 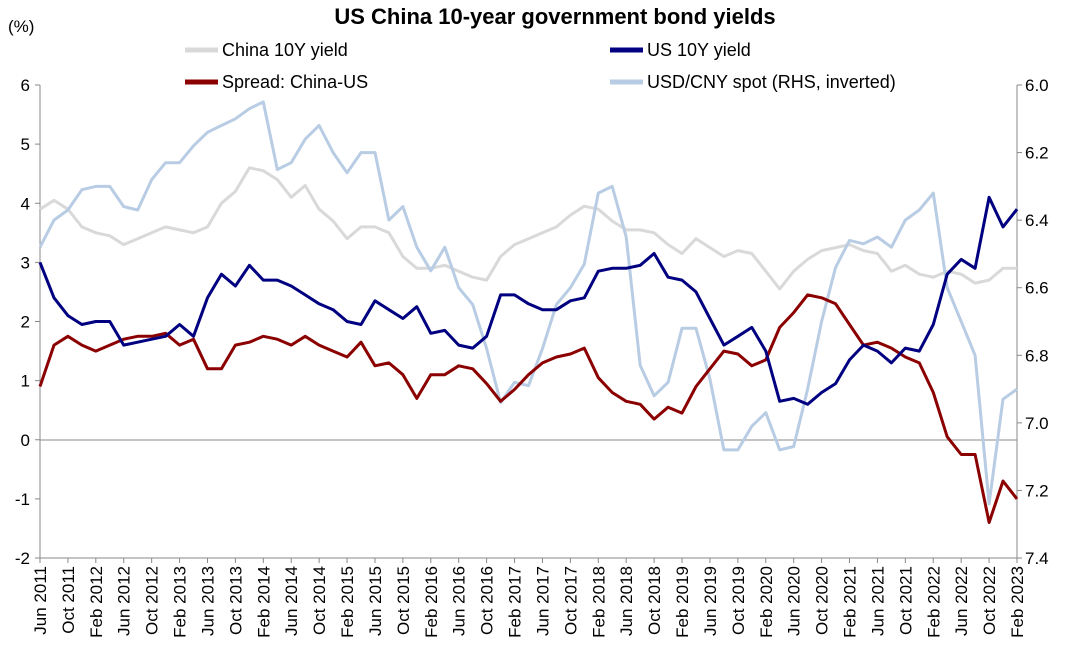 I want to click on x-tick-label: Oct 2018, so click(x=654, y=600).